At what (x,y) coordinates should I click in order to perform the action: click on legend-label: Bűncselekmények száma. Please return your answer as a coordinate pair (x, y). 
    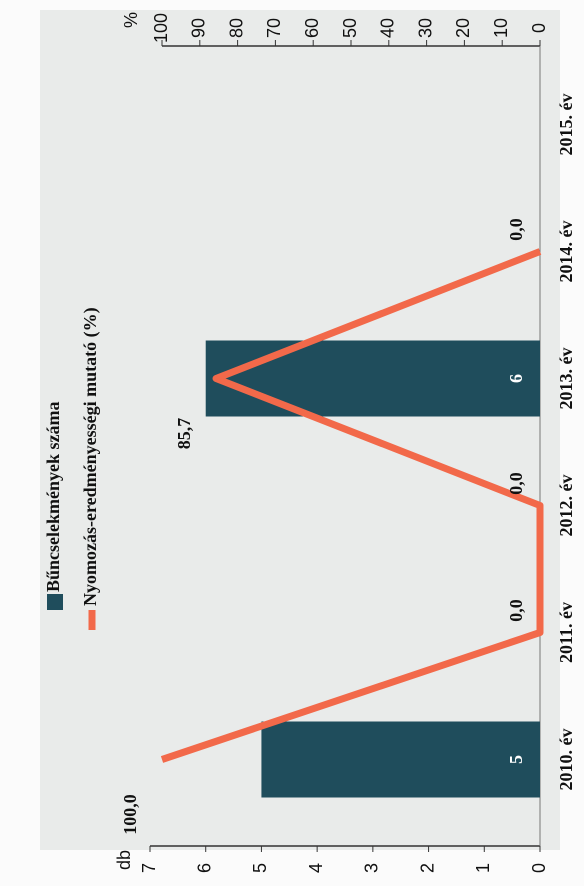
    Looking at the image, I should click on (53, 497).